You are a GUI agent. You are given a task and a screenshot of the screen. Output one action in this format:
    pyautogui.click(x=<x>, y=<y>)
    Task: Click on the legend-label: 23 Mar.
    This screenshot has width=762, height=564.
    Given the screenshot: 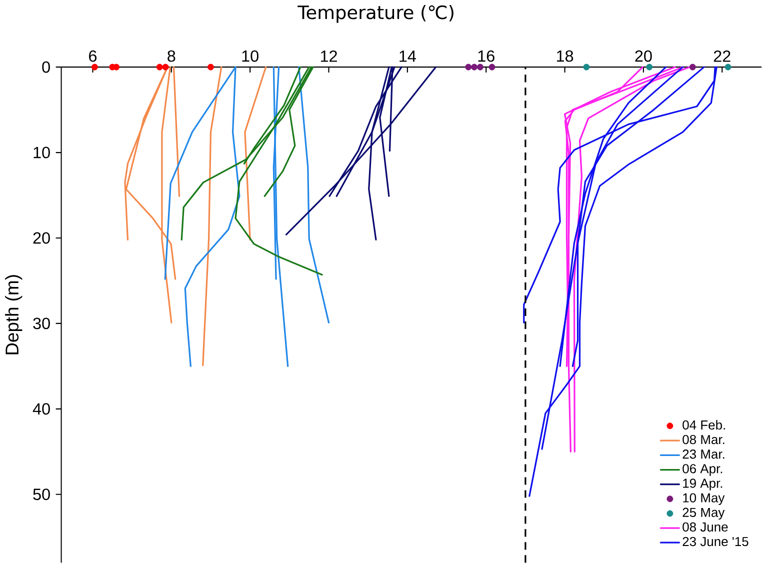 What is the action you would take?
    pyautogui.click(x=703, y=454)
    